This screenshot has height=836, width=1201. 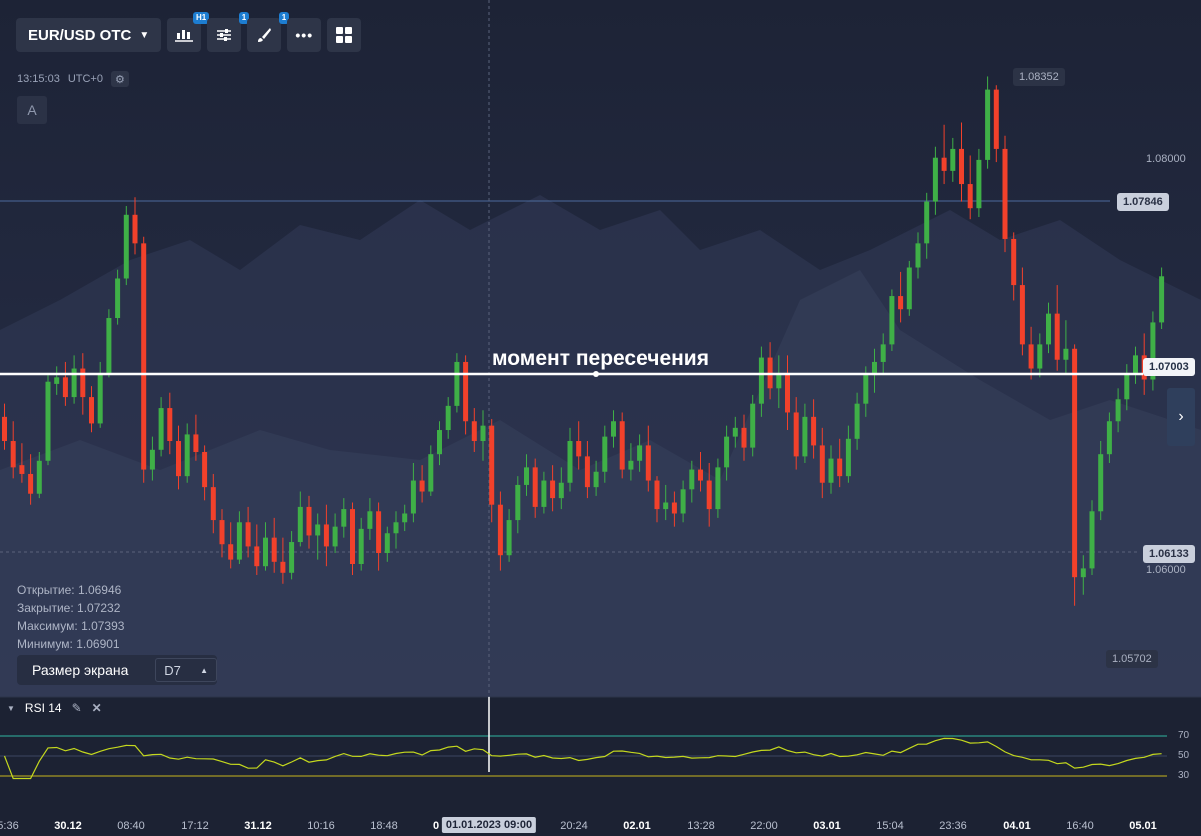 What do you see at coordinates (574, 826) in the screenshot?
I see `x-tick: 20:24` at bounding box center [574, 826].